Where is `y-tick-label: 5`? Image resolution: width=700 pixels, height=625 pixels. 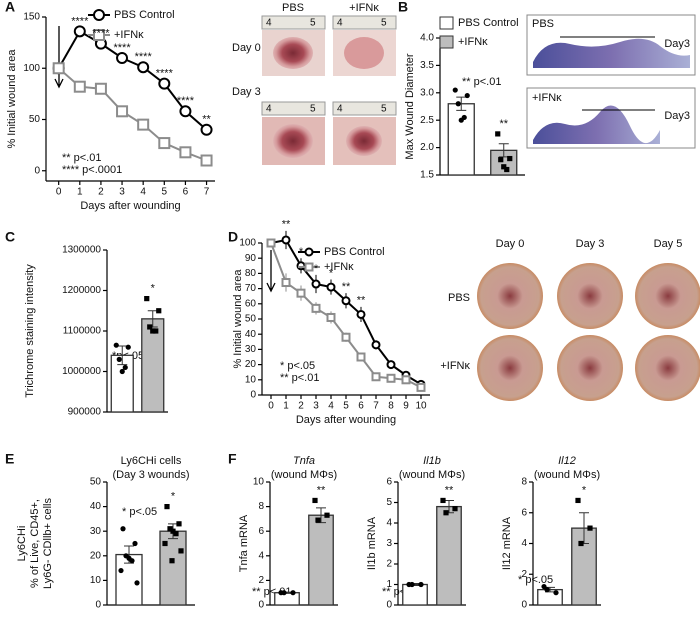
y-tick-label: 5 is located at coordinates (389, 502).